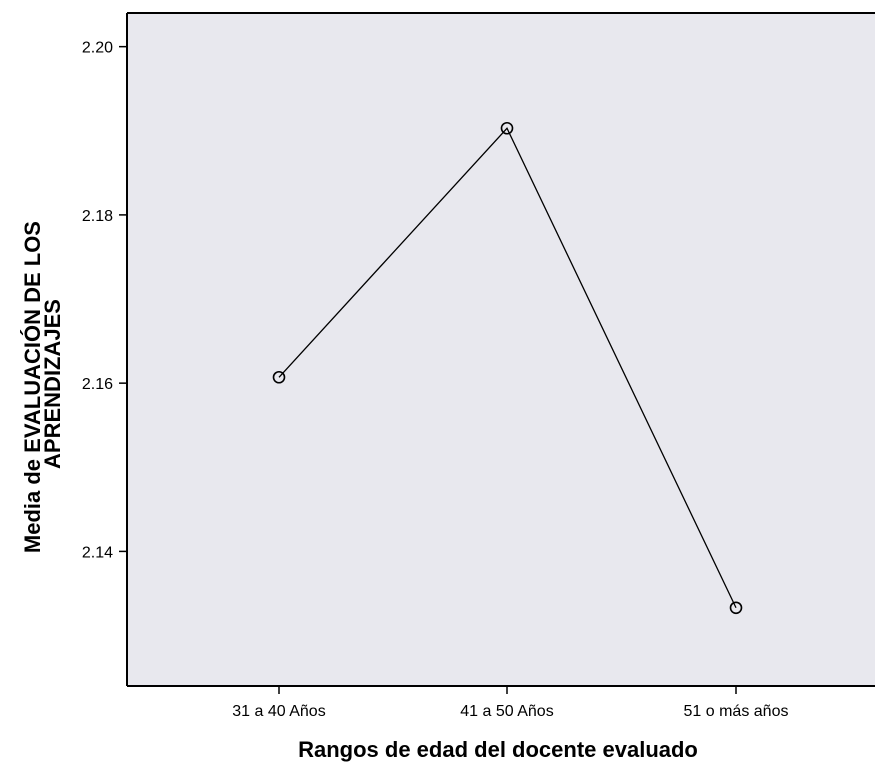  Describe the element at coordinates (52, 384) in the screenshot. I see `y-axis-title-line-2: APRENDIZAJES` at that location.